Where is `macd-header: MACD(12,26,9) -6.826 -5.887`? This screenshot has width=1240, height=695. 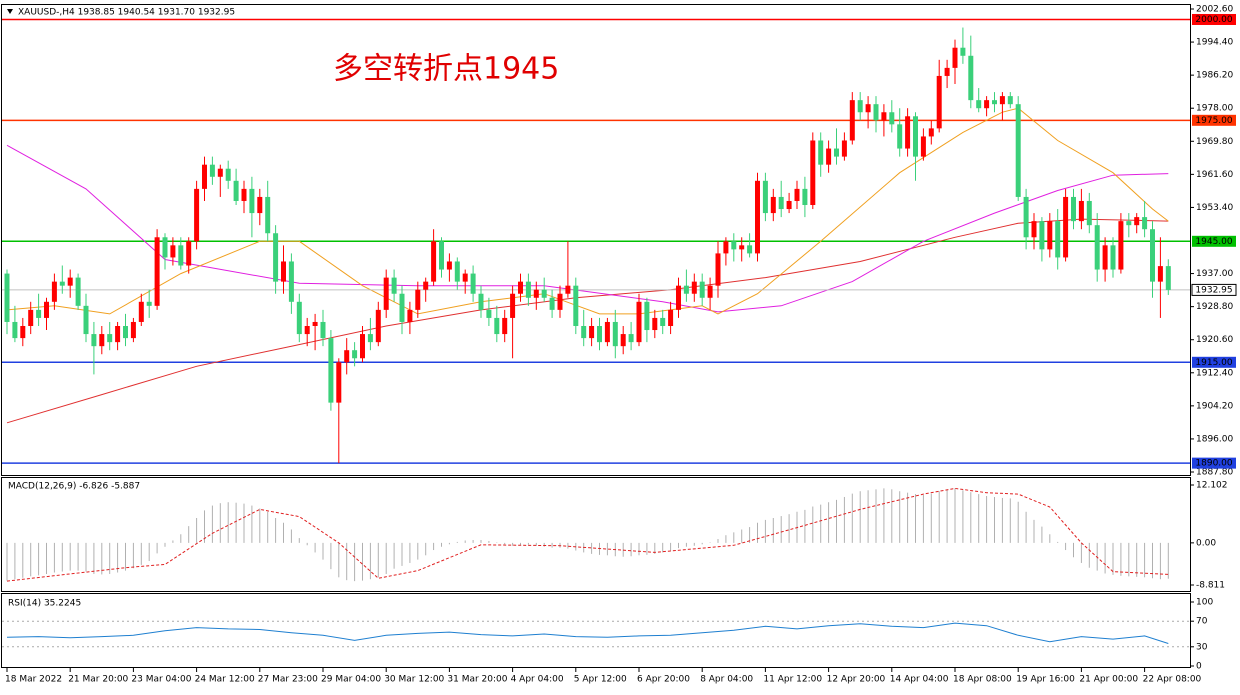 macd-header: MACD(12,26,9) -6.826 -5.887 is located at coordinates (74, 487).